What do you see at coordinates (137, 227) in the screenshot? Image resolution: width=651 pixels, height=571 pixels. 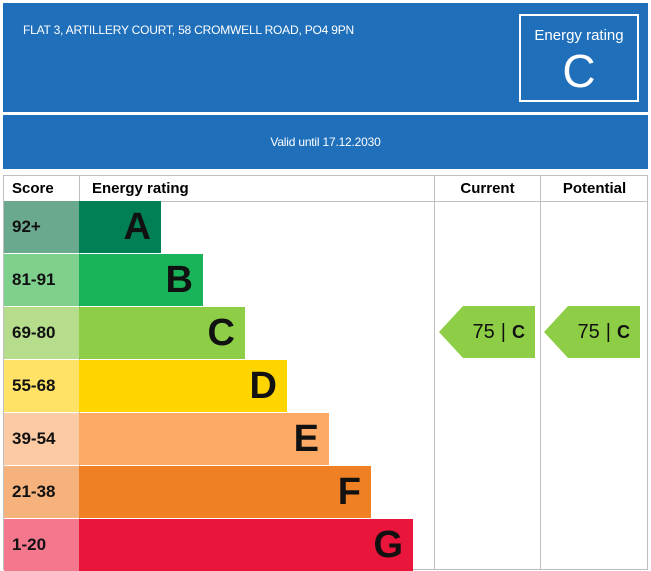 I see `band-letter: A` at bounding box center [137, 227].